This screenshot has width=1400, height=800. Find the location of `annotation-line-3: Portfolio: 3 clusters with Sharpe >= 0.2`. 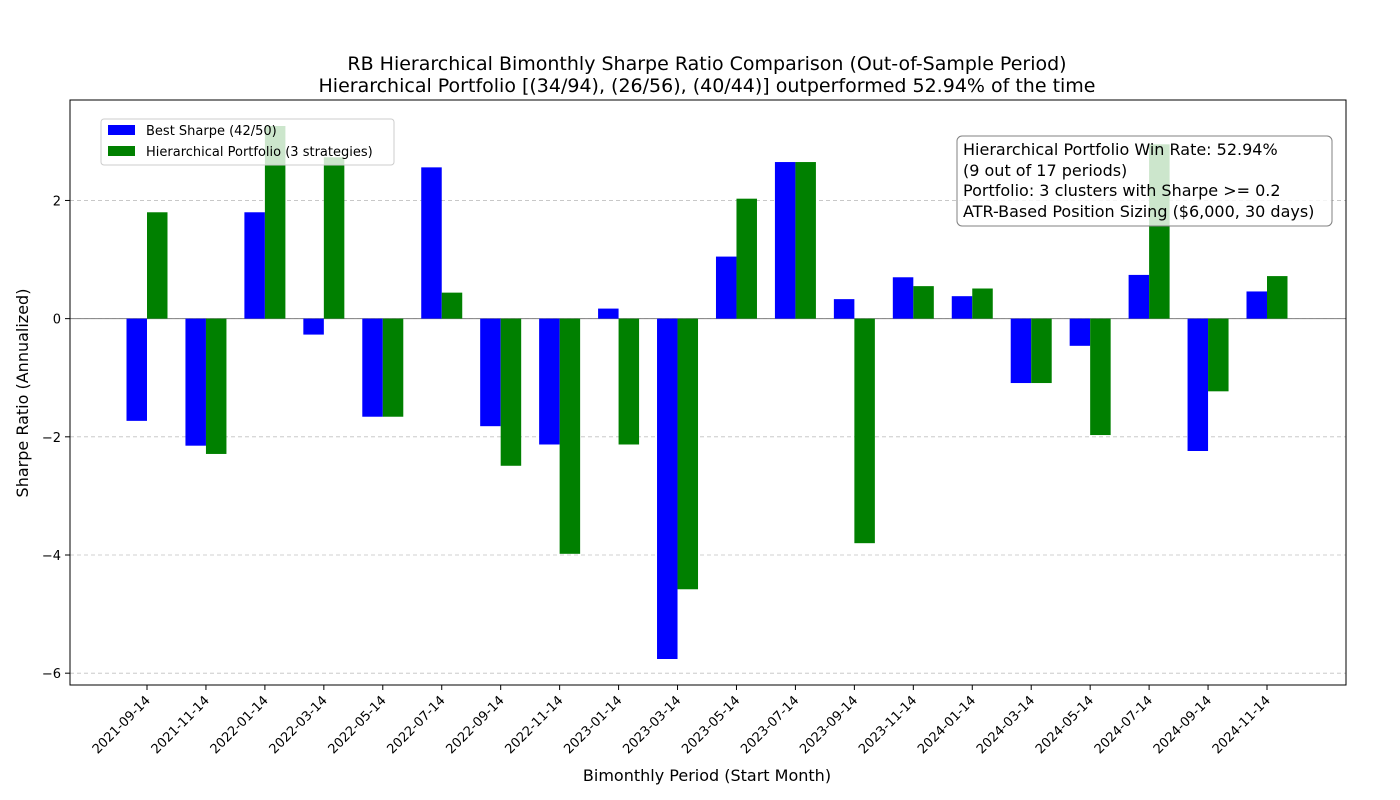

annotation-line-3: Portfolio: 3 clusters with Sharpe >= 0.2 is located at coordinates (1122, 190).